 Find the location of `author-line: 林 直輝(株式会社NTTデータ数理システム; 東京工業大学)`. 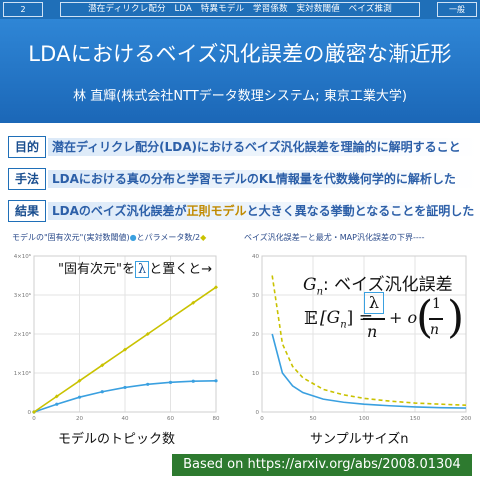

author-line: 林 直輝(株式会社NTTデータ数理システム; 東京工業大学) is located at coordinates (240, 96).